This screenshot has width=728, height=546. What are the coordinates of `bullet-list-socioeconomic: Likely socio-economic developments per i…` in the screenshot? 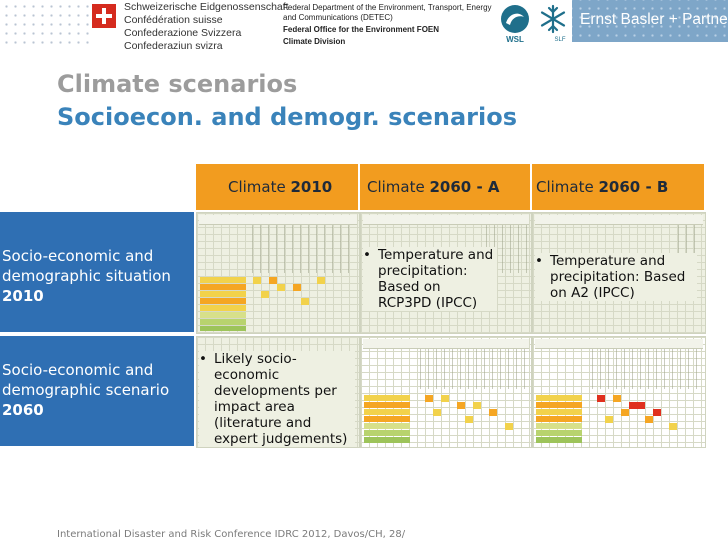 It's located at (277, 399).